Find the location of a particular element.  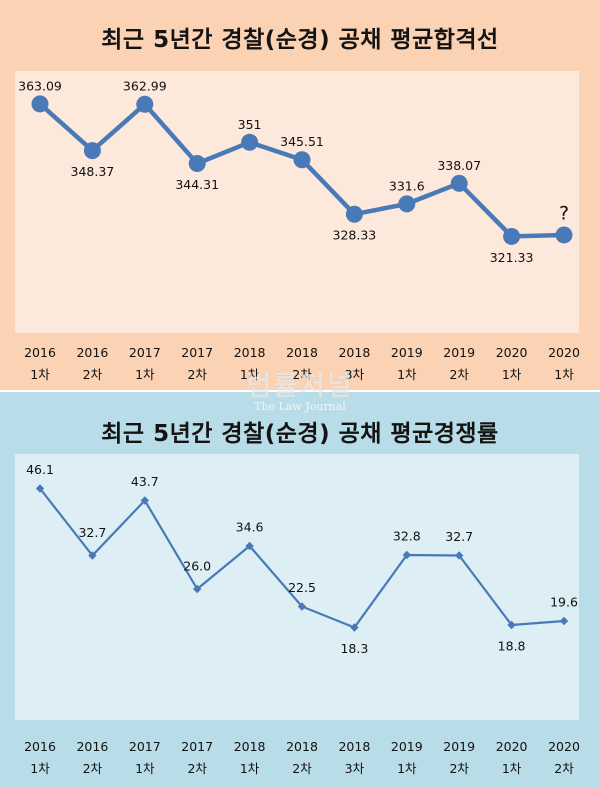

data-label: 321.33 is located at coordinates (512, 257).